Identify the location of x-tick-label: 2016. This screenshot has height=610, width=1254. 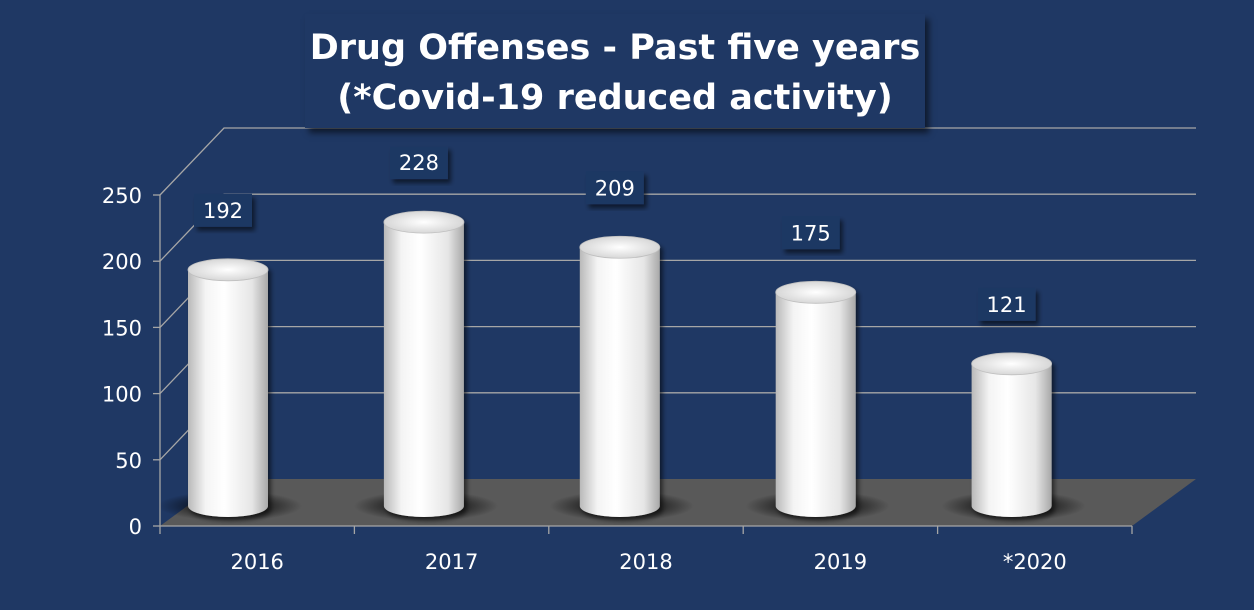
(256, 562).